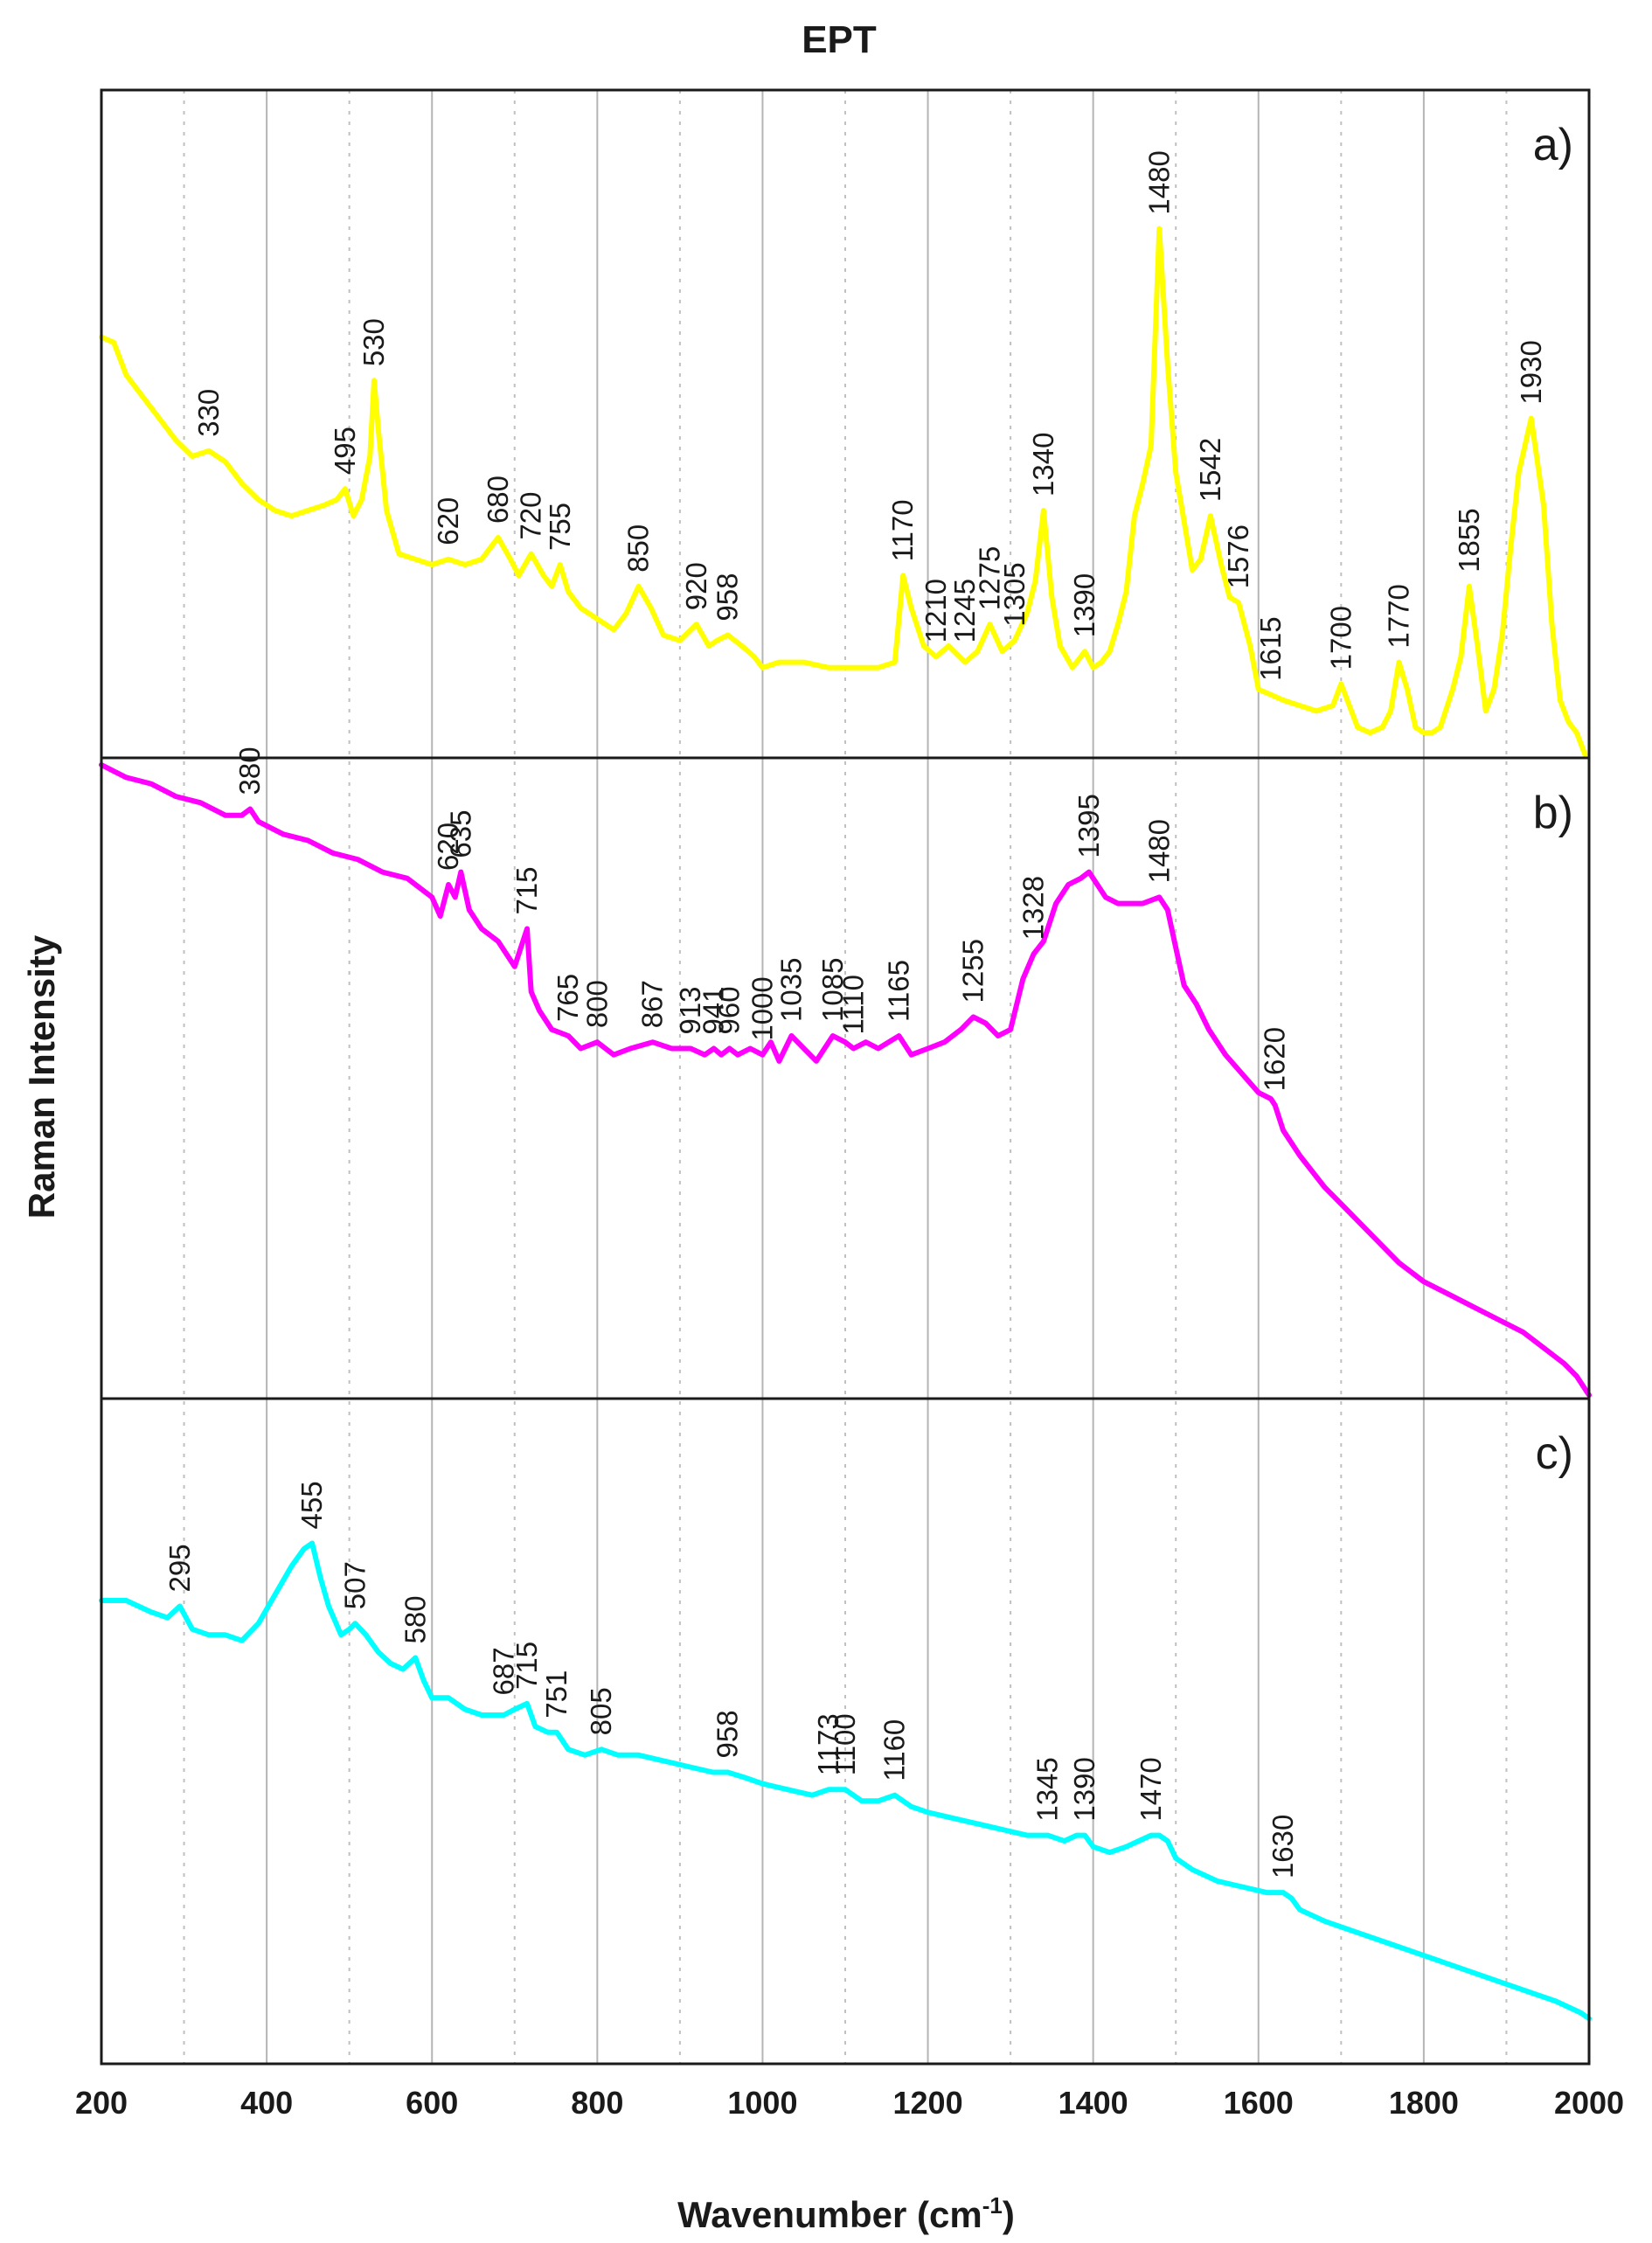 The image size is (1652, 2243). Describe the element at coordinates (696, 586) in the screenshot. I see `peak-label-a-920: 920` at that location.